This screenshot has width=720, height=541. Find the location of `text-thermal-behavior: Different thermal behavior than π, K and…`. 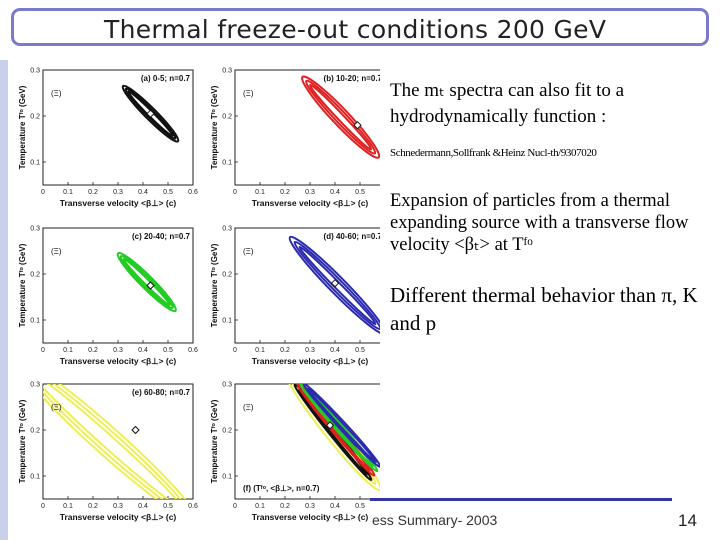

text-thermal-behavior: Different thermal behavior than π, K and… is located at coordinates (544, 309).